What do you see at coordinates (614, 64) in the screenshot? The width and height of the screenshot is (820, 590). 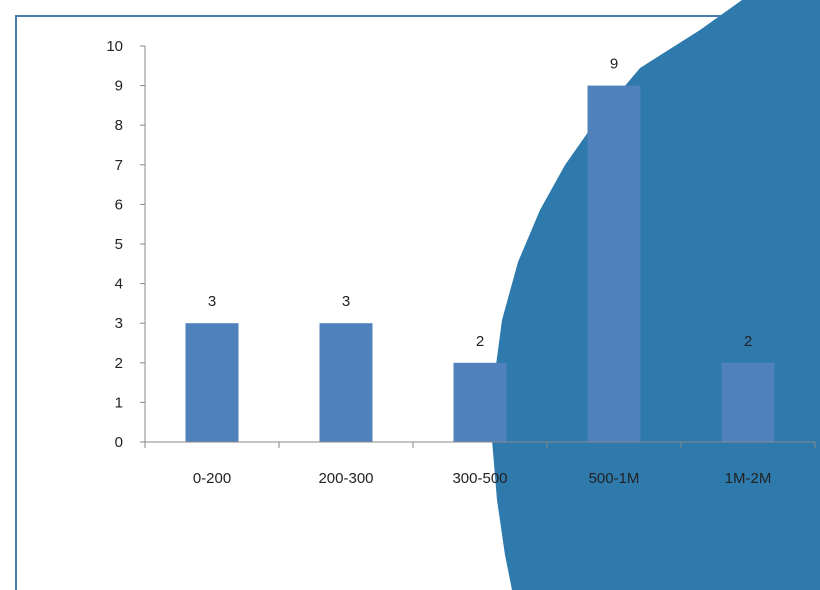 I see `data-label: 9` at bounding box center [614, 64].